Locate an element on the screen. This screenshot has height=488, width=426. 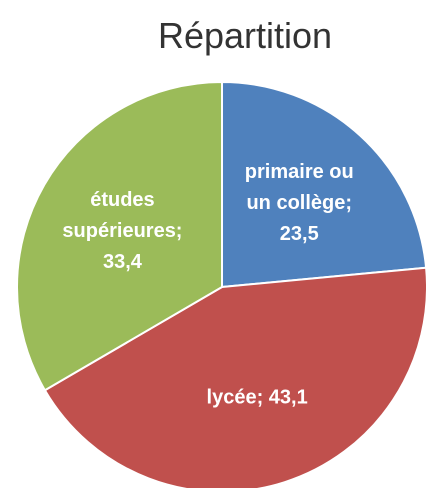
chart-title: Répartition is located at coordinates (245, 35).